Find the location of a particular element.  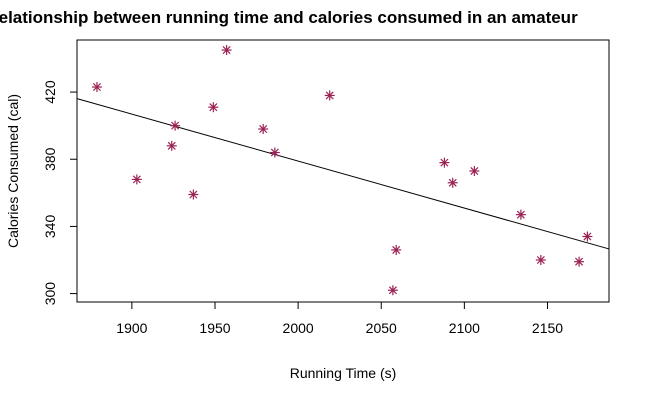

x-tick-label: 2150 is located at coordinates (547, 328).